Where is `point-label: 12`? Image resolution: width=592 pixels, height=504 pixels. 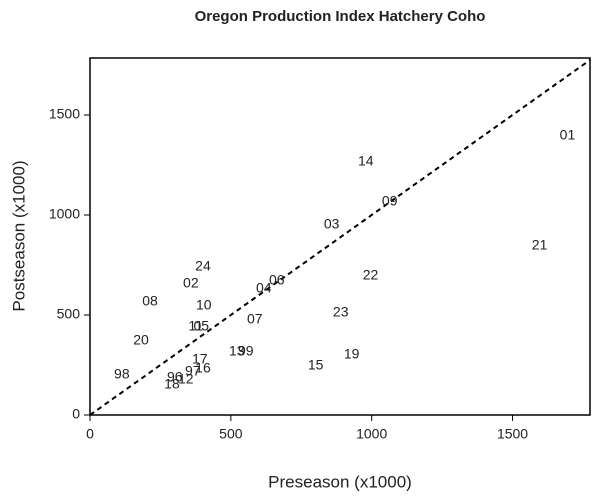 point-label: 12 is located at coordinates (186, 379).